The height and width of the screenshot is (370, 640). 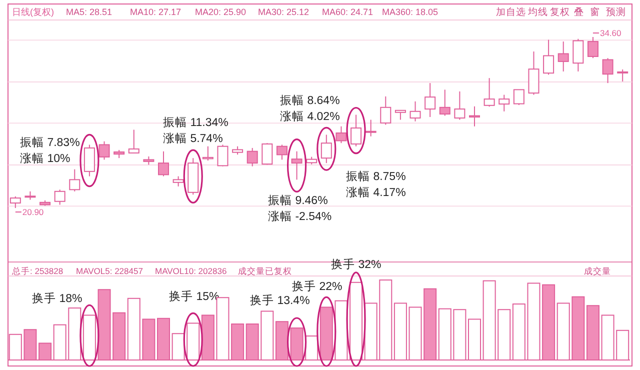 What do you see at coordinates (595, 12) in the screenshot?
I see `text: 窗` at bounding box center [595, 12].